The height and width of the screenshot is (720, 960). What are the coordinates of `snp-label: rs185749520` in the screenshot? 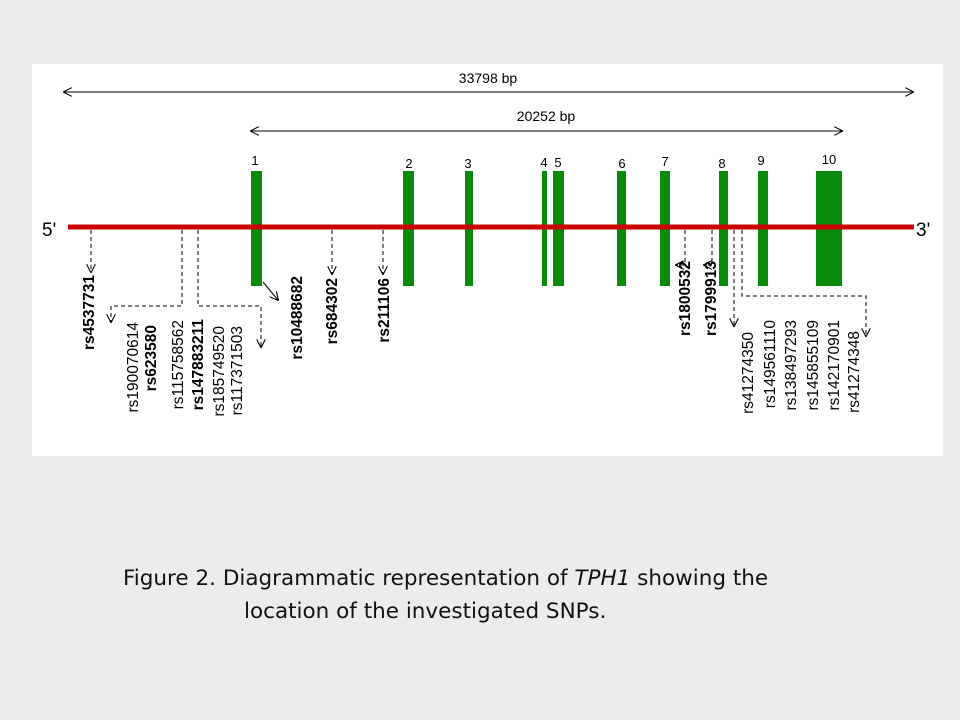 It's located at (219, 371).